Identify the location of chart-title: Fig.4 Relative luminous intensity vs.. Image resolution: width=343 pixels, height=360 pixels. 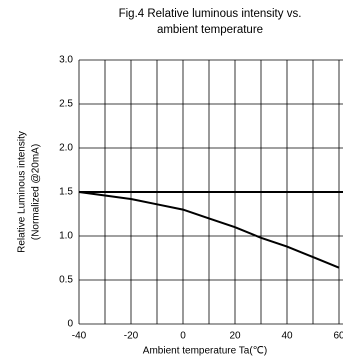
(210, 14).